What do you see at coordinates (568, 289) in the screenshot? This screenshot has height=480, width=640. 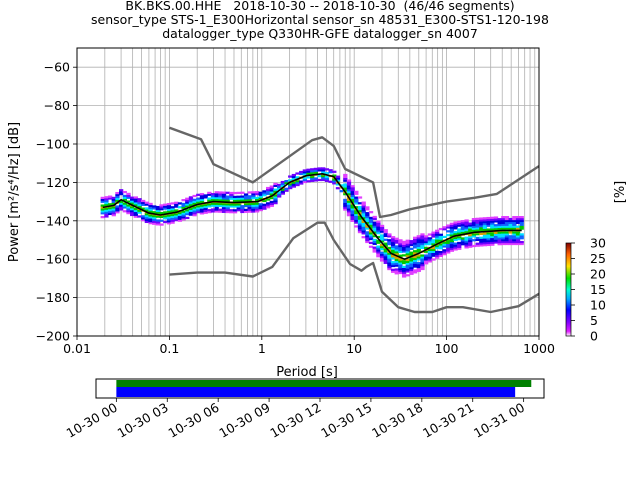 I see `colorbar` at bounding box center [568, 289].